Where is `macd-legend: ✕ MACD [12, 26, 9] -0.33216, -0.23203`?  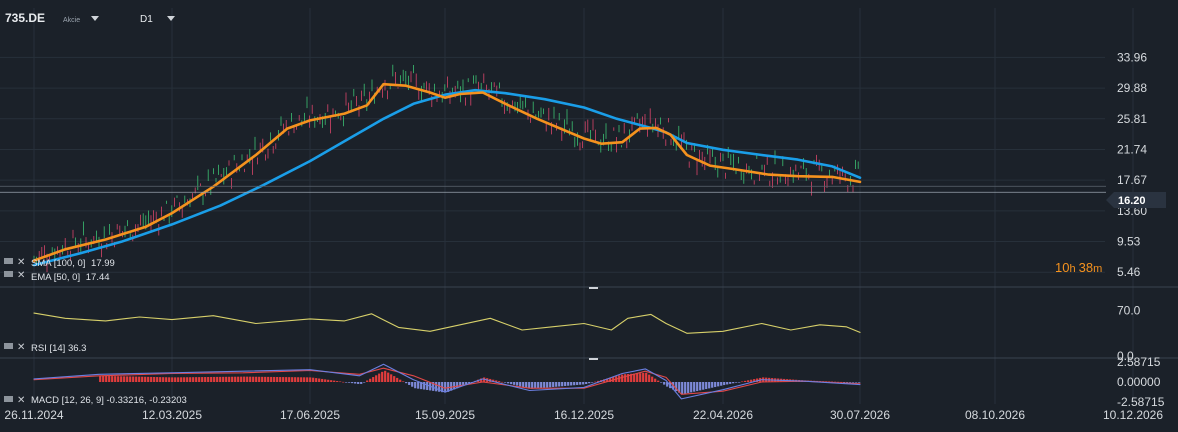 macd-legend: ✕ MACD [12, 26, 9] -0.33216, -0.23203 is located at coordinates (95, 400).